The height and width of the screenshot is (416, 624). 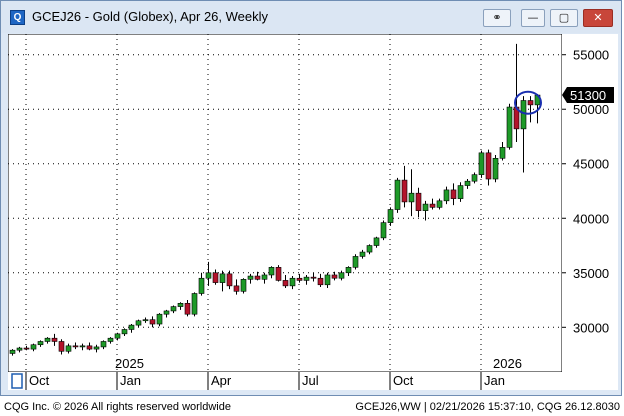 I want to click on last-price-label: 51300, so click(x=588, y=95).